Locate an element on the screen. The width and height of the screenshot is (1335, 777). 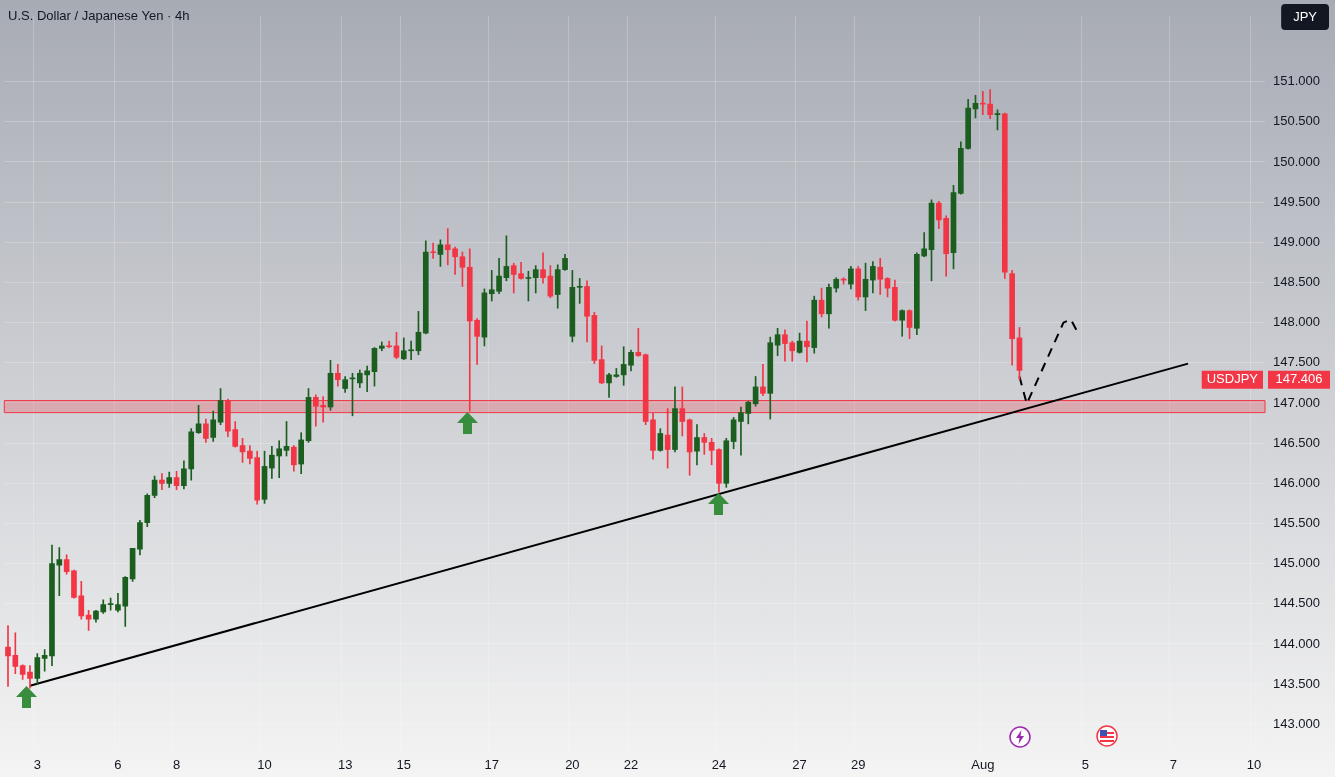
annotation: USDJPY is located at coordinates (1232, 379).